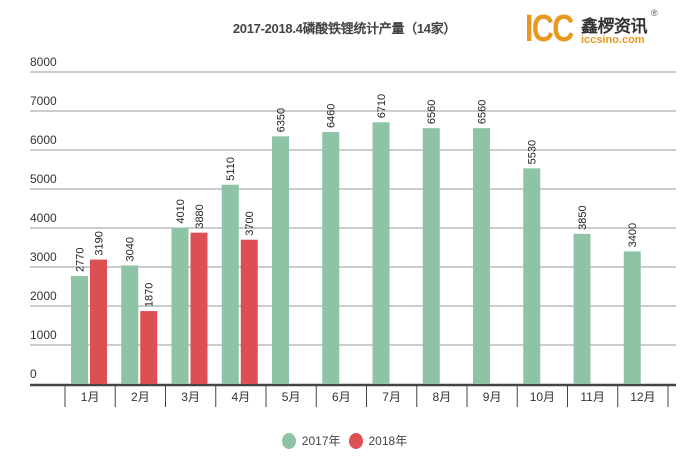 This screenshot has height=461, width=689. What do you see at coordinates (241, 397) in the screenshot?
I see `x-tick-label: 4月` at bounding box center [241, 397].